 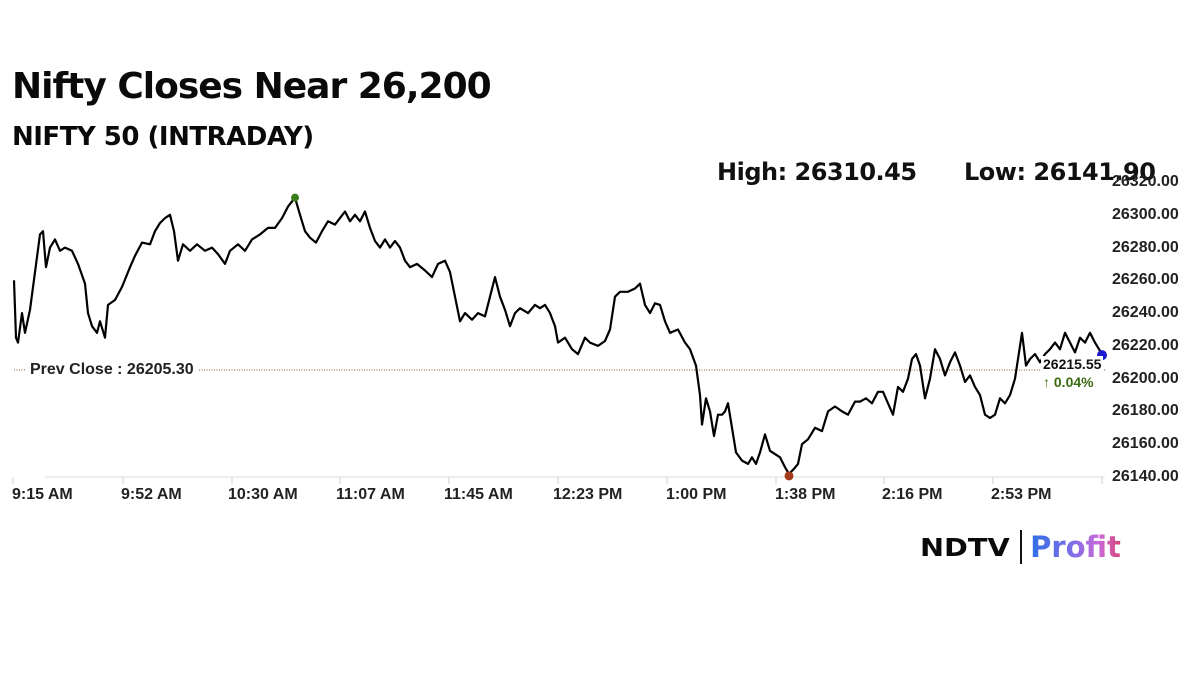 I want to click on y-axis-tick-label: 26200.00, so click(x=1145, y=378).